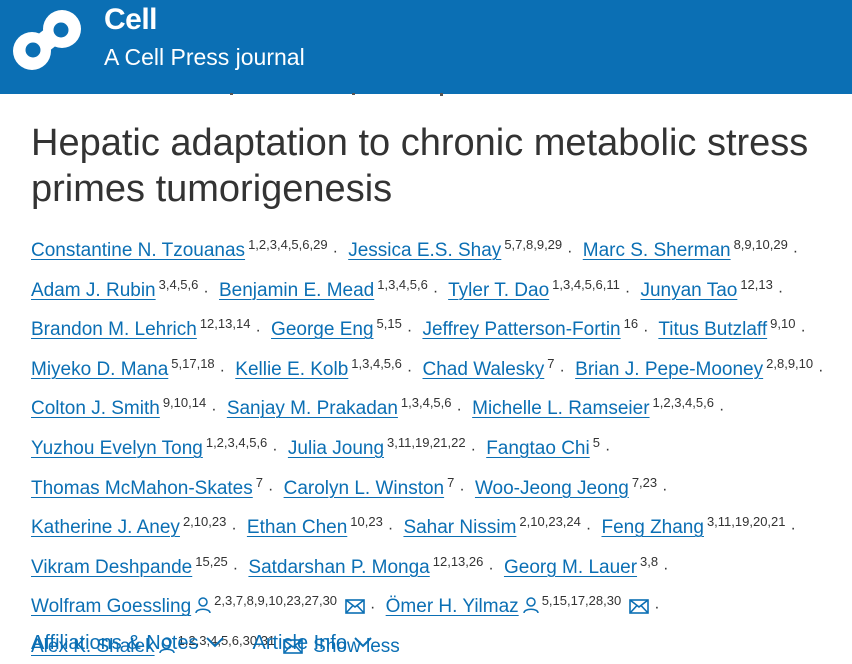 The height and width of the screenshot is (664, 852). I want to click on author-name-link: Benjamin E. Mead, so click(297, 290).